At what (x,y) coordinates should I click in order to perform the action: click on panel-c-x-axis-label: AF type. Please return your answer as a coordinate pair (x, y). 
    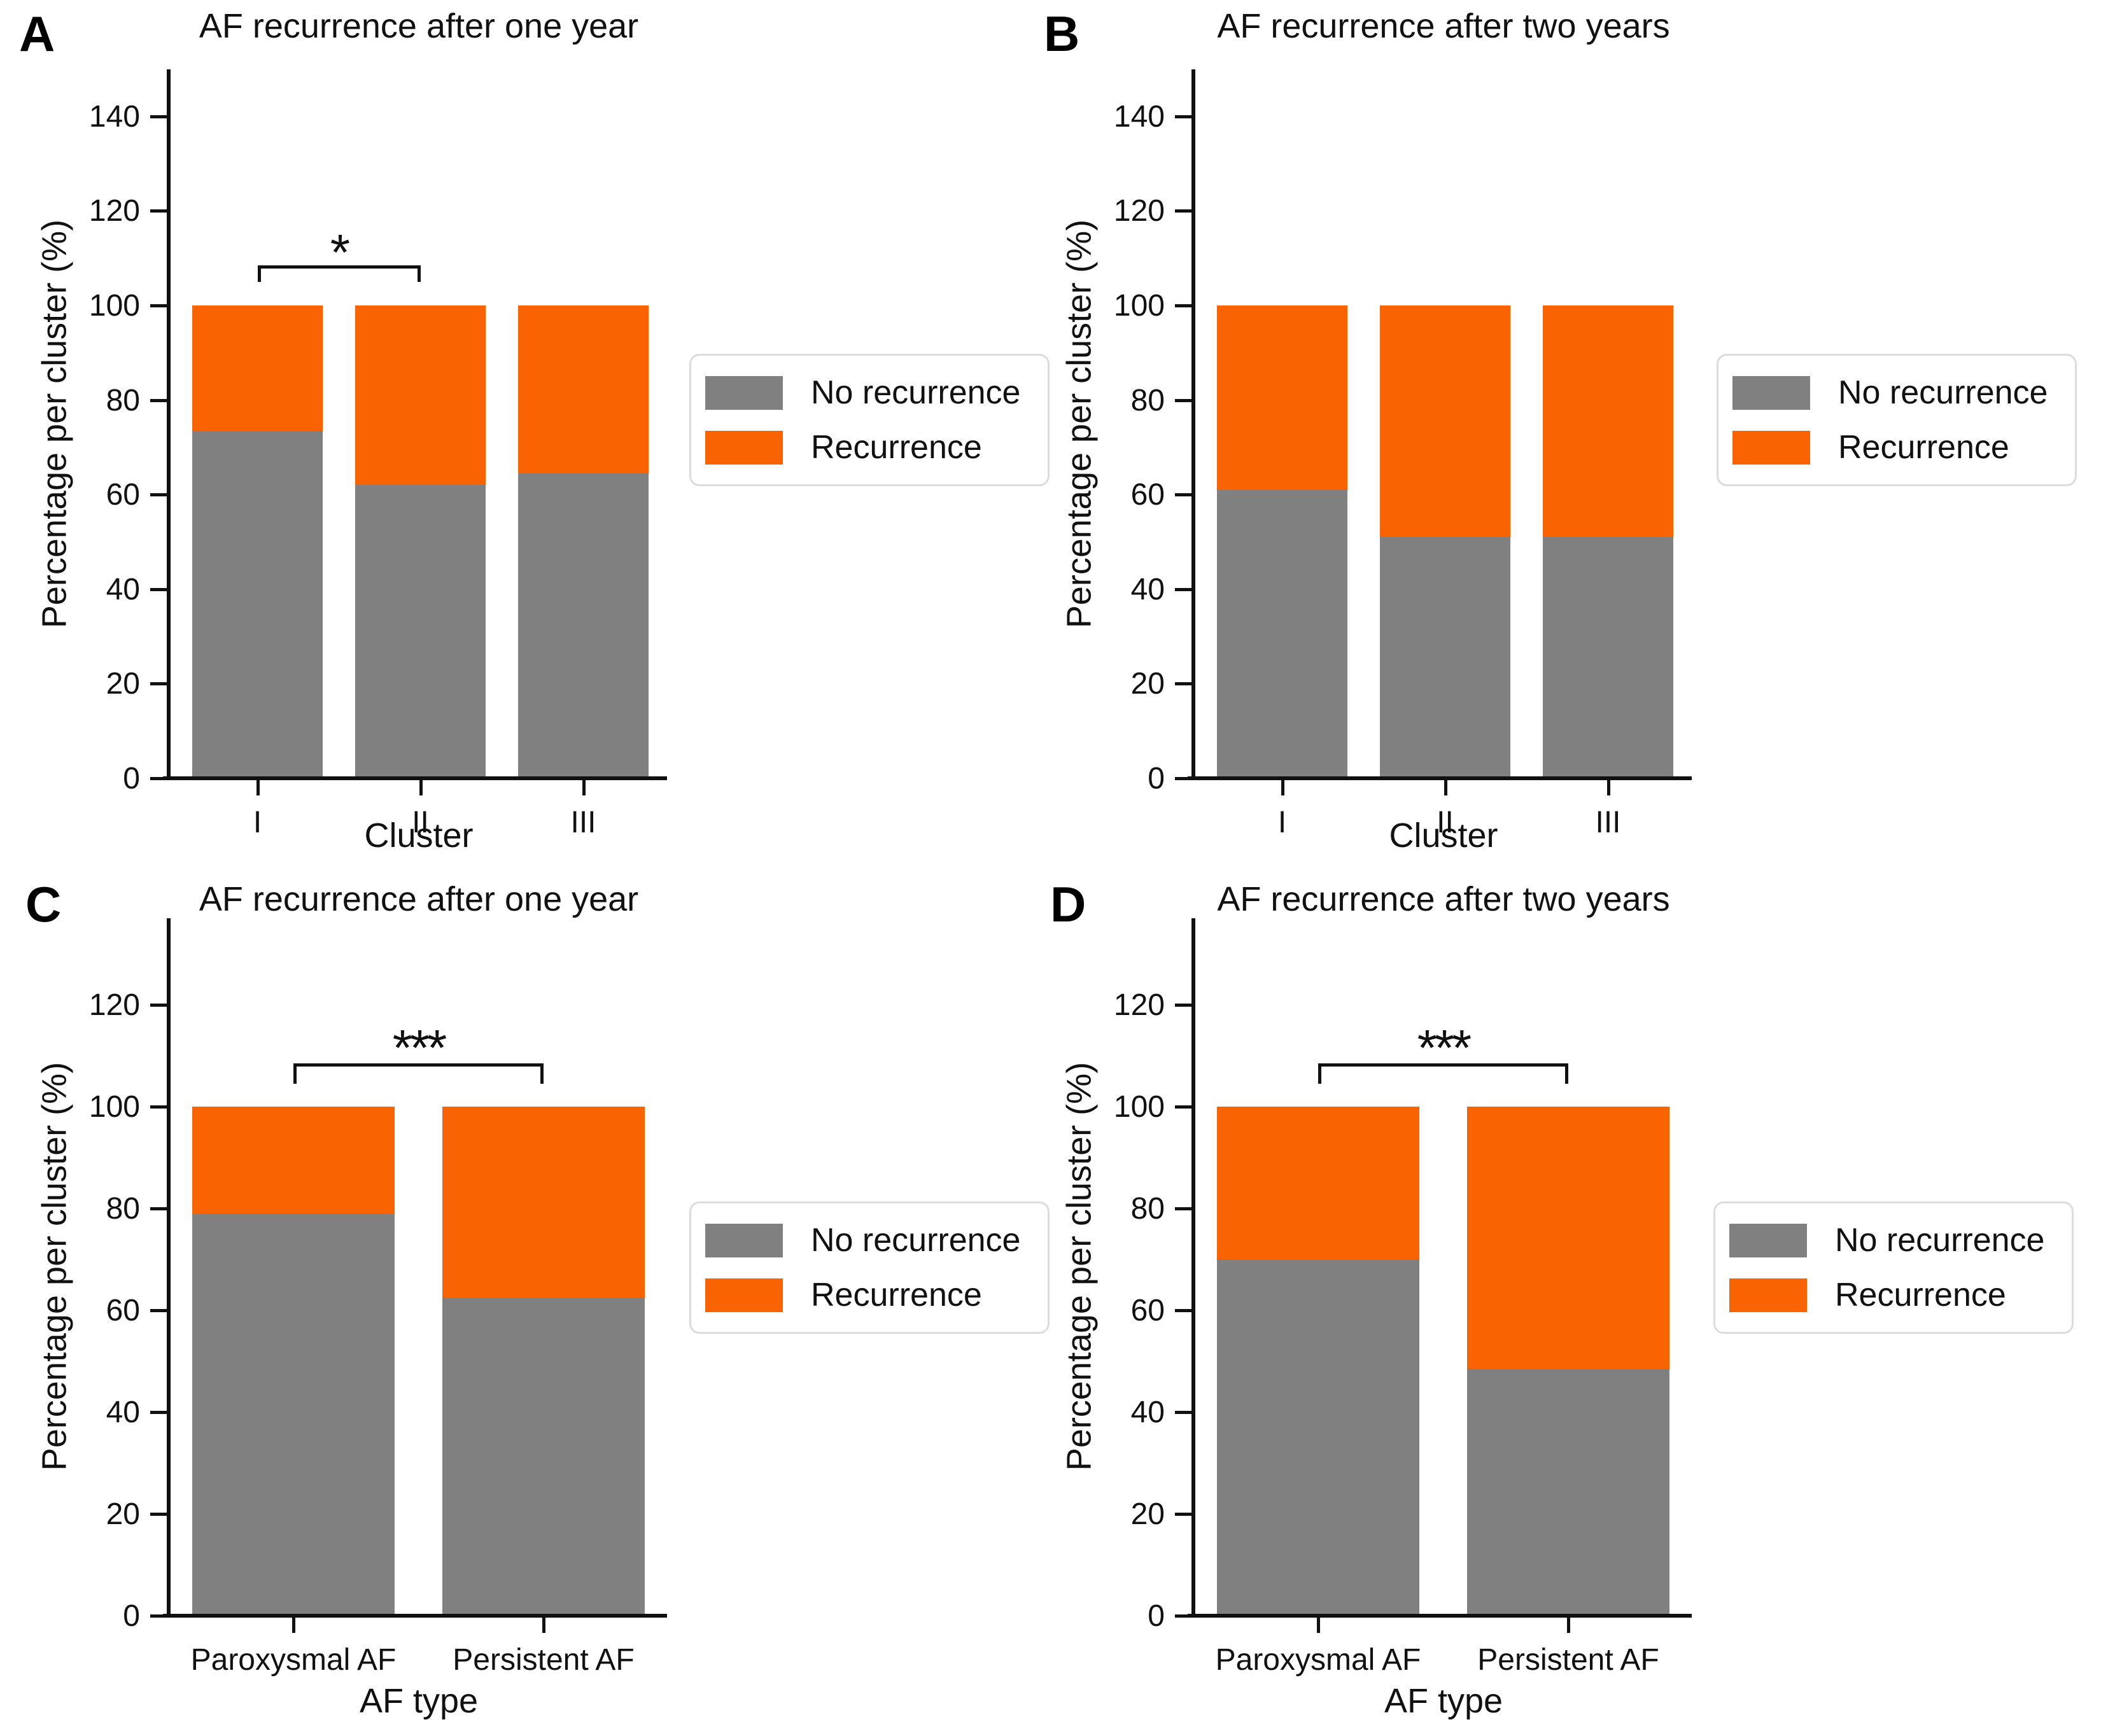
    Looking at the image, I should click on (419, 1701).